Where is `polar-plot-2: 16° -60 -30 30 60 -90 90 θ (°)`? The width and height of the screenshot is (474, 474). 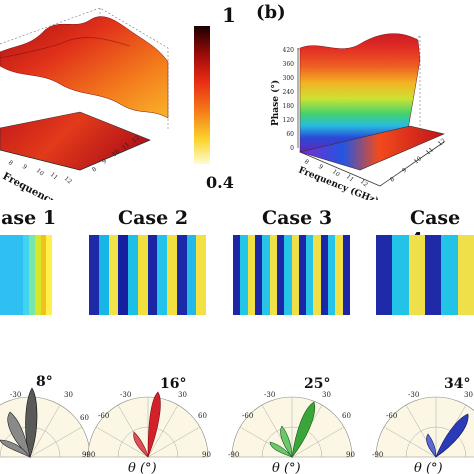 polar-plot-2: 16° -60 -30 30 60 -90 90 θ (°) is located at coordinates (147, 425).